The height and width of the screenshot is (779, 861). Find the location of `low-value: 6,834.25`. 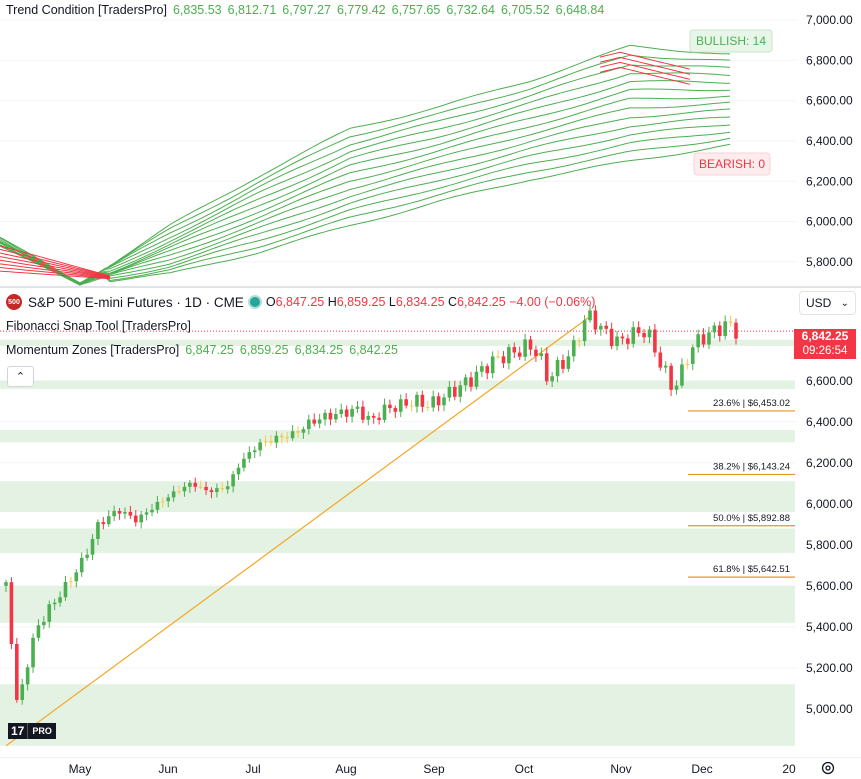

low-value: 6,834.25 is located at coordinates (420, 302).